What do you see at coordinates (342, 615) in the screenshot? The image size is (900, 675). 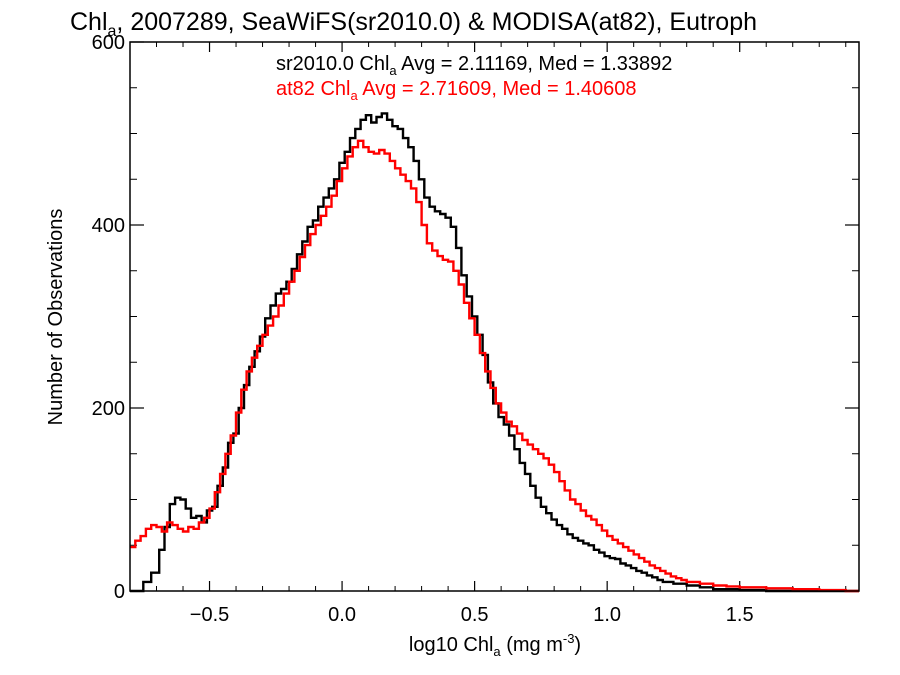 I see `x-tick-label: 0.0` at bounding box center [342, 615].